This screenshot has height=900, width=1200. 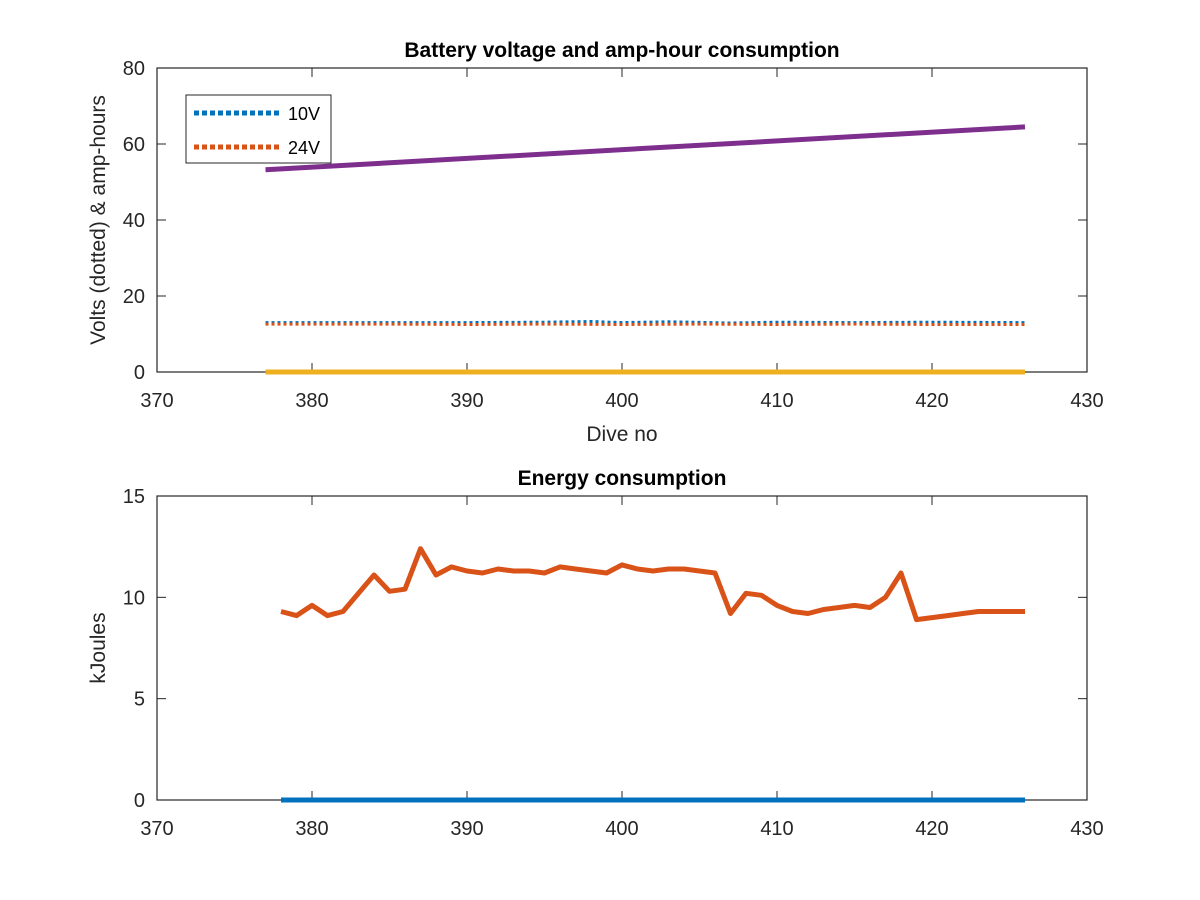 What do you see at coordinates (134, 69) in the screenshot?
I see `top-plot-y-tick-label: 80` at bounding box center [134, 69].